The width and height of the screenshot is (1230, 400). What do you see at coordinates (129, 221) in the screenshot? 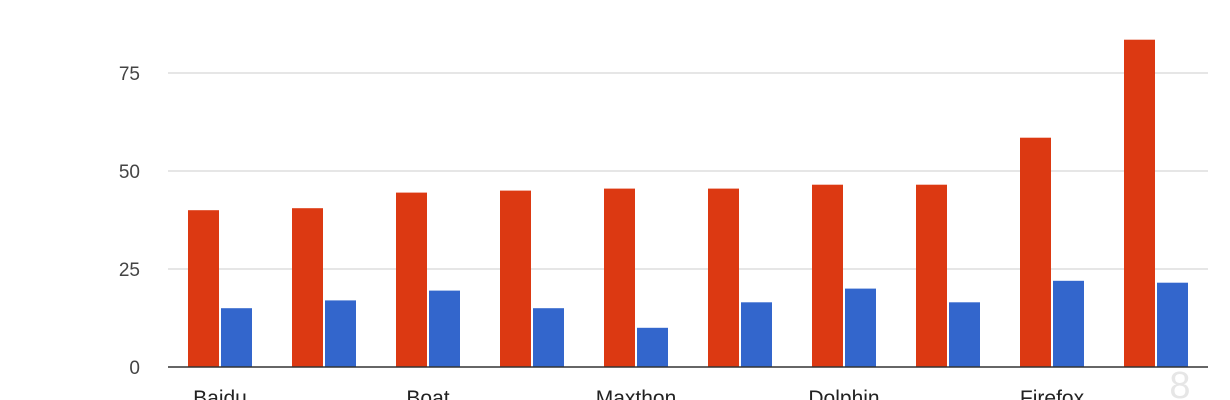
I see `y-axis-ticks: 0 25 50 75` at bounding box center [129, 221].